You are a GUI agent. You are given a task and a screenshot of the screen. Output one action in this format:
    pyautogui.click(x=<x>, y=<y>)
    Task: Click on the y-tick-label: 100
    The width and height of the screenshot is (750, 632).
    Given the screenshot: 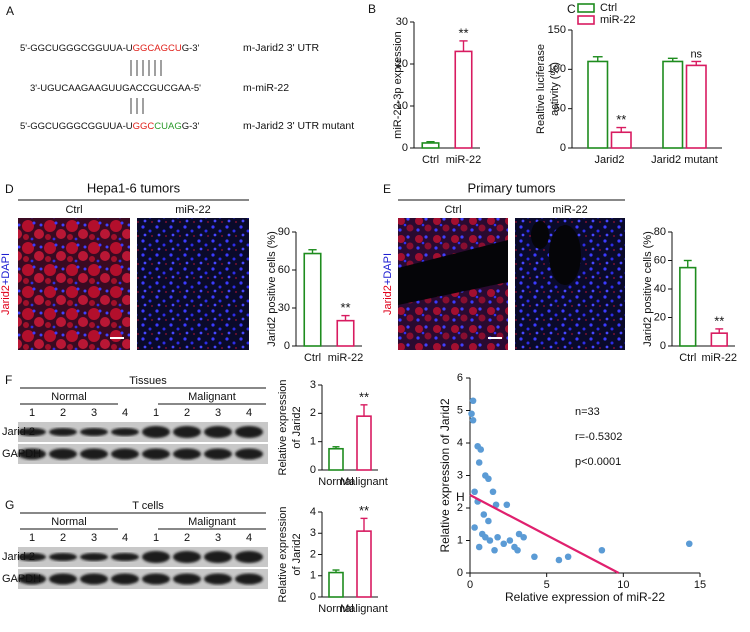 What is the action you would take?
    pyautogui.click(x=557, y=69)
    